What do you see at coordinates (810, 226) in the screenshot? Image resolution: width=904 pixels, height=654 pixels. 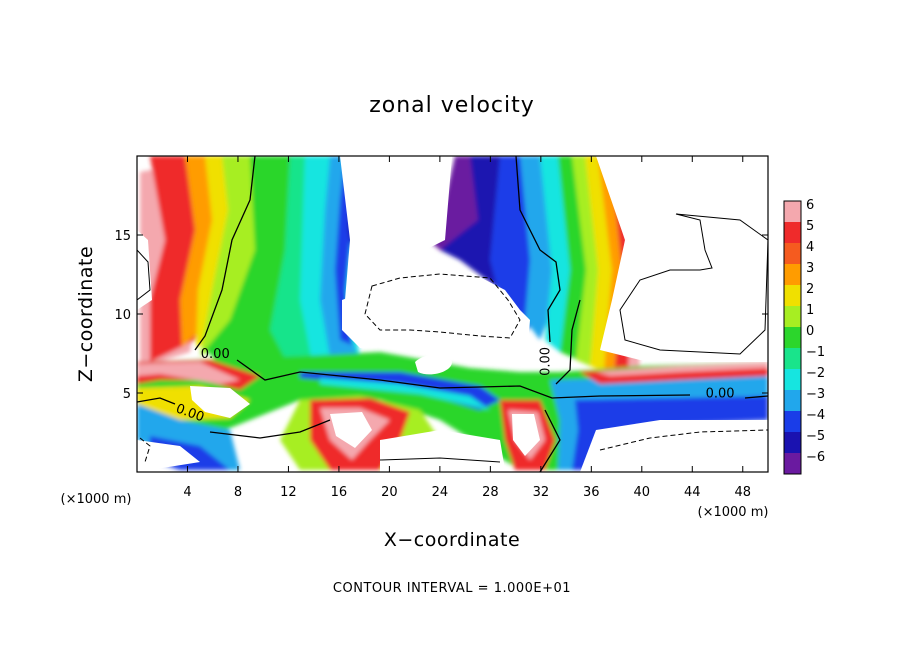 I see `colorbar-tick-label: 5` at bounding box center [810, 226].